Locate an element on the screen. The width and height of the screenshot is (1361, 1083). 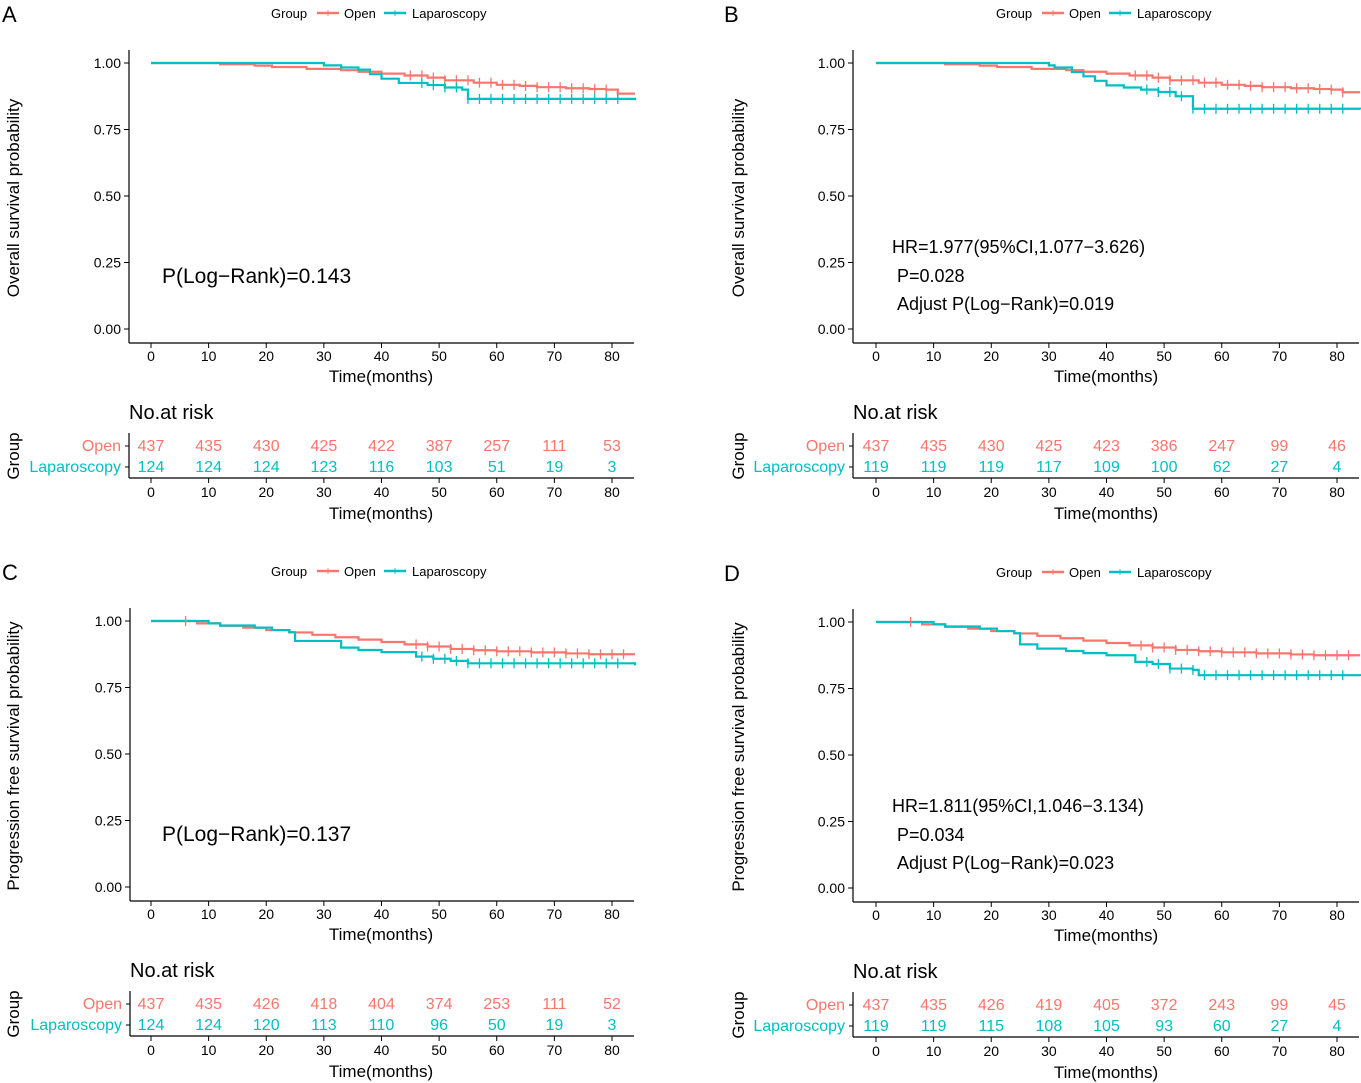
risk-x-tick-label: 80 is located at coordinates (612, 492).